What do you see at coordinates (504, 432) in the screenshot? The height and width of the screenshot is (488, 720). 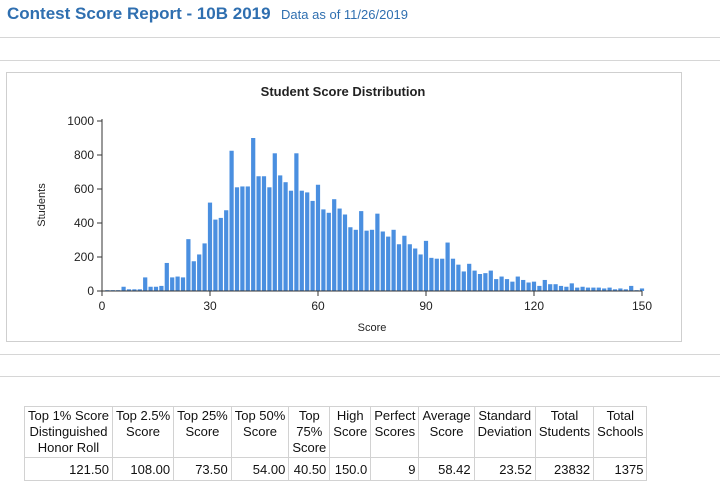 I see `stat-header: Standard Deviation` at bounding box center [504, 432].